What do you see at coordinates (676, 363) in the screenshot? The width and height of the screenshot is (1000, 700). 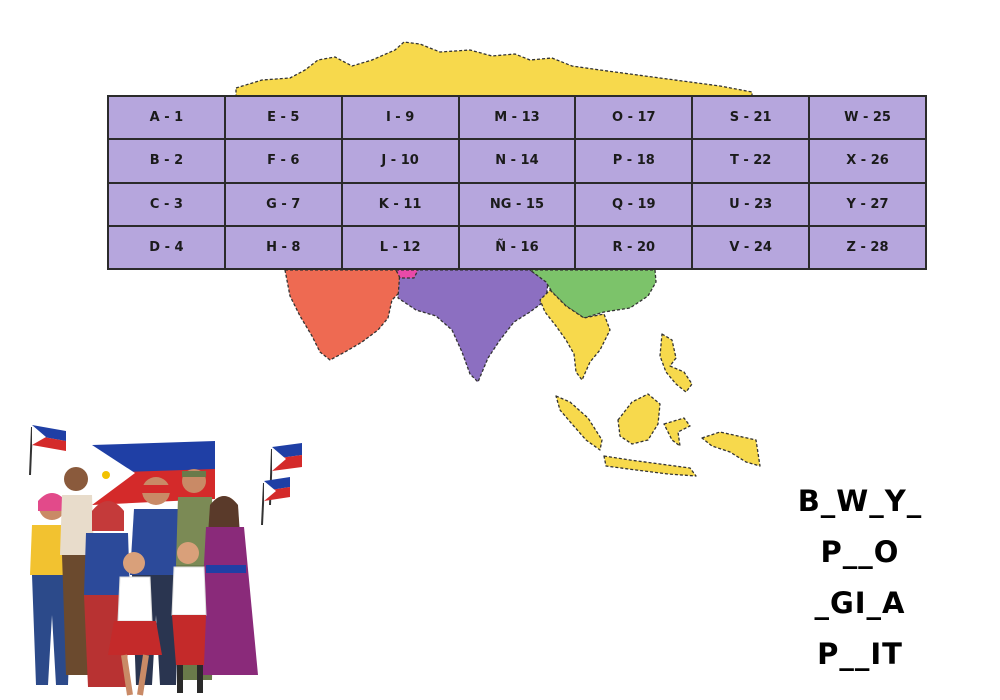 I see `map-region-philippines` at bounding box center [676, 363].